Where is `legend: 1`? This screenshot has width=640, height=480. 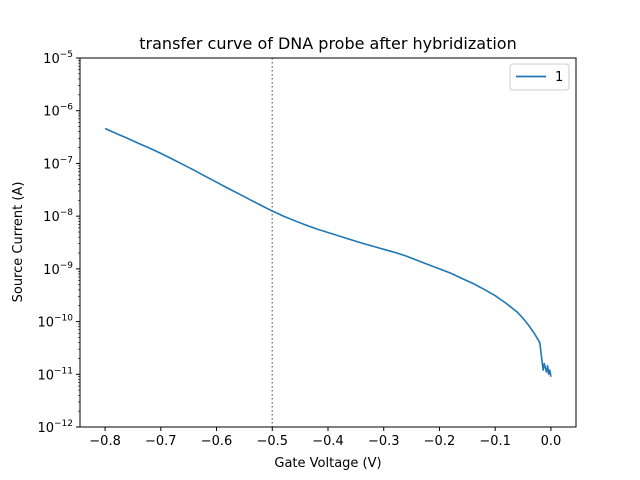
legend: 1 is located at coordinates (539, 77).